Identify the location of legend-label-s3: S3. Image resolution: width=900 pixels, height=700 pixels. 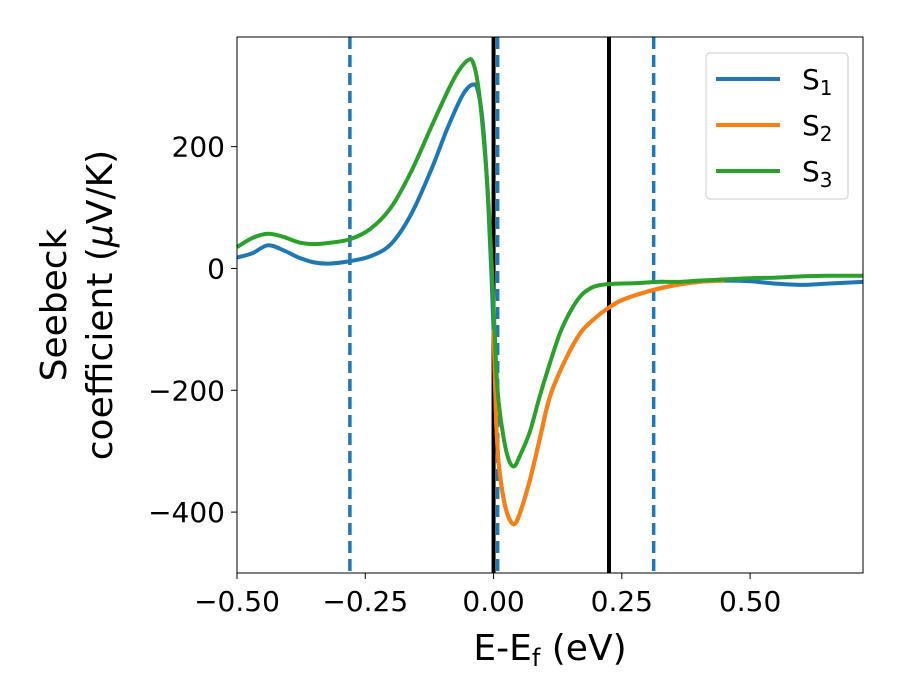
(817, 173).